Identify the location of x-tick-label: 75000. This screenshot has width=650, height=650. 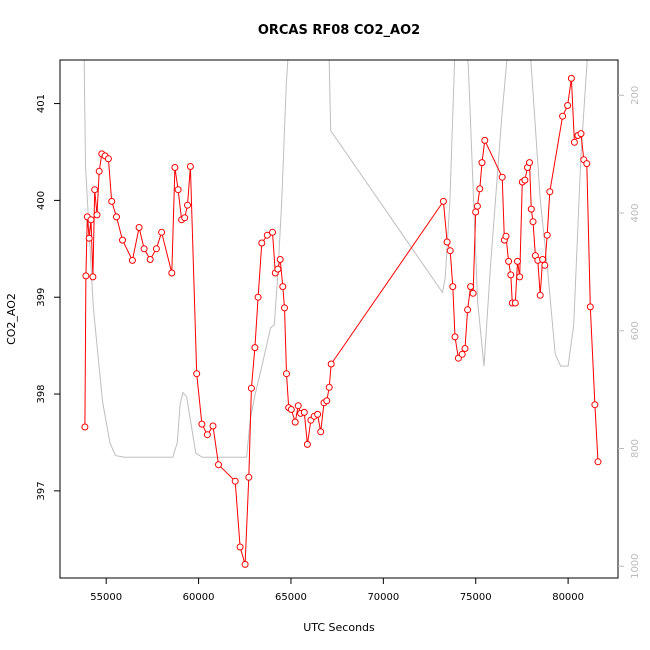
(476, 597).